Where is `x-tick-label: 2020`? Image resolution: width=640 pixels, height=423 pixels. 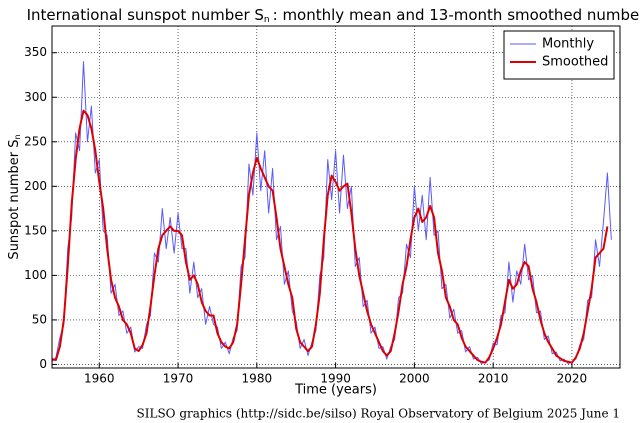 x-tick-label: 2020 is located at coordinates (572, 379).